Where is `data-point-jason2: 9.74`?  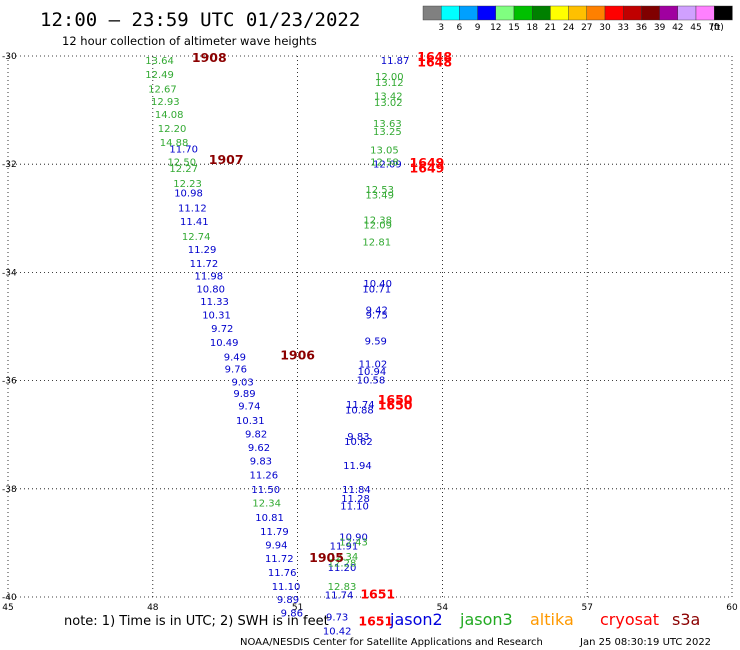
data-point-jason2: 9.74 is located at coordinates (249, 406).